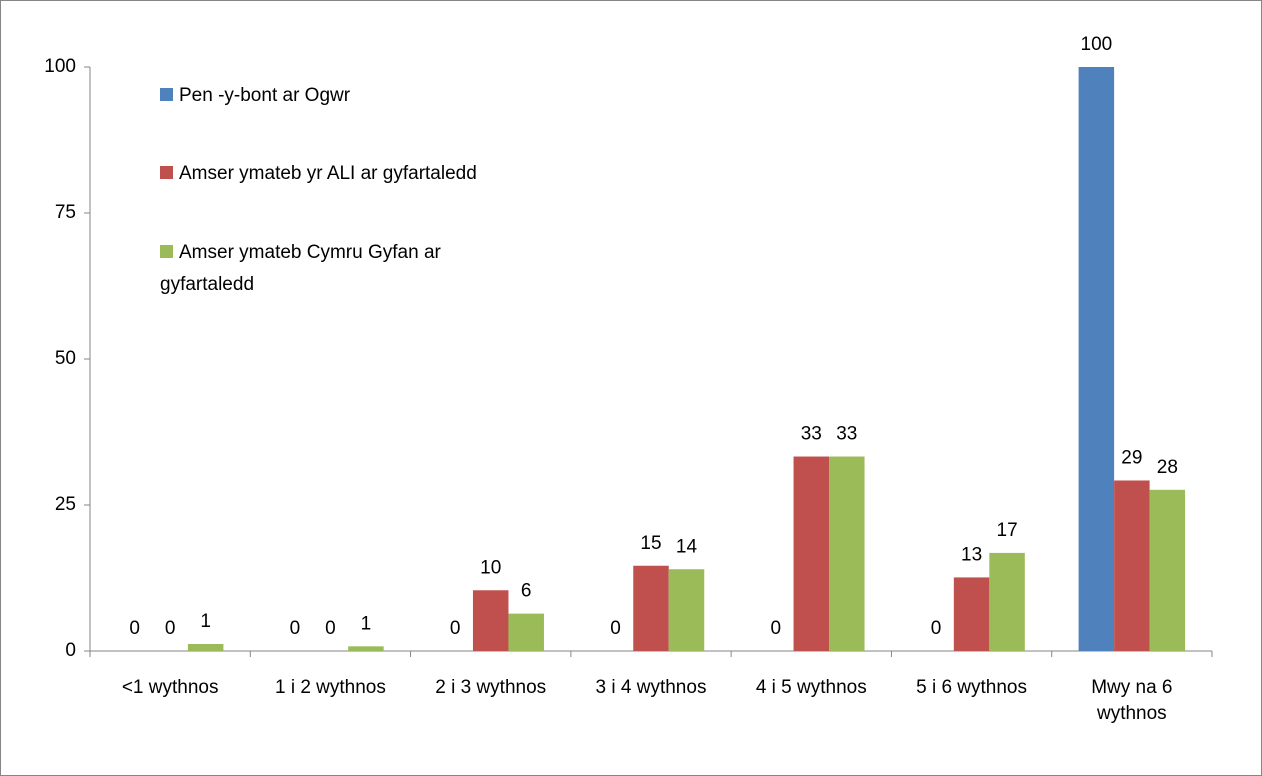 Image resolution: width=1262 pixels, height=776 pixels. What do you see at coordinates (651, 687) in the screenshot?
I see `x-tick-label: 3 i 4 wythnos` at bounding box center [651, 687].